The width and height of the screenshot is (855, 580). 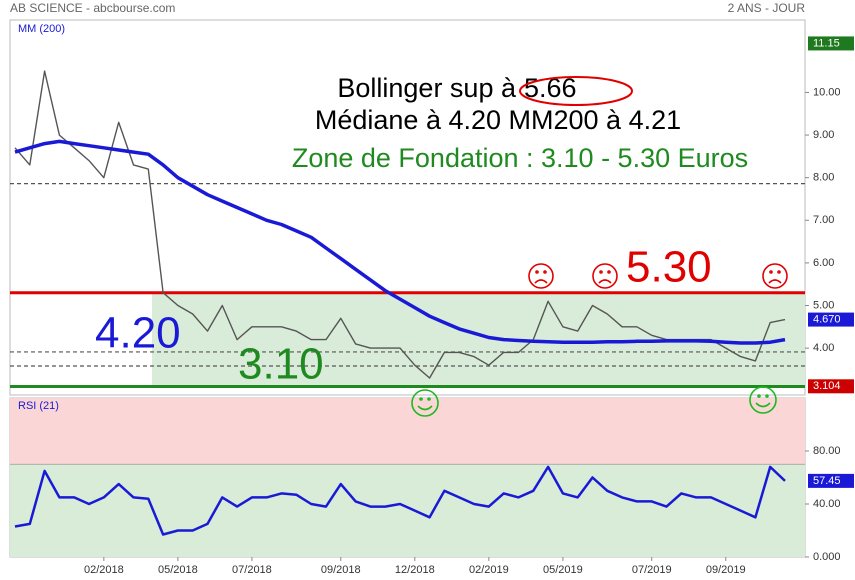 I want to click on annotation: 3.10, so click(x=281, y=364).